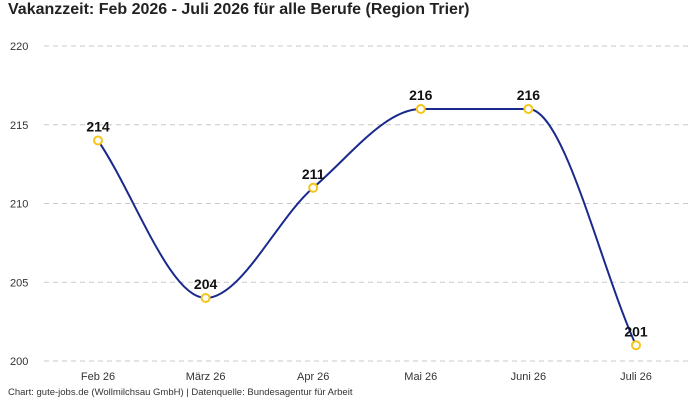 Image resolution: width=700 pixels, height=400 pixels. I want to click on x-tick-label: Juni 26, so click(528, 377).